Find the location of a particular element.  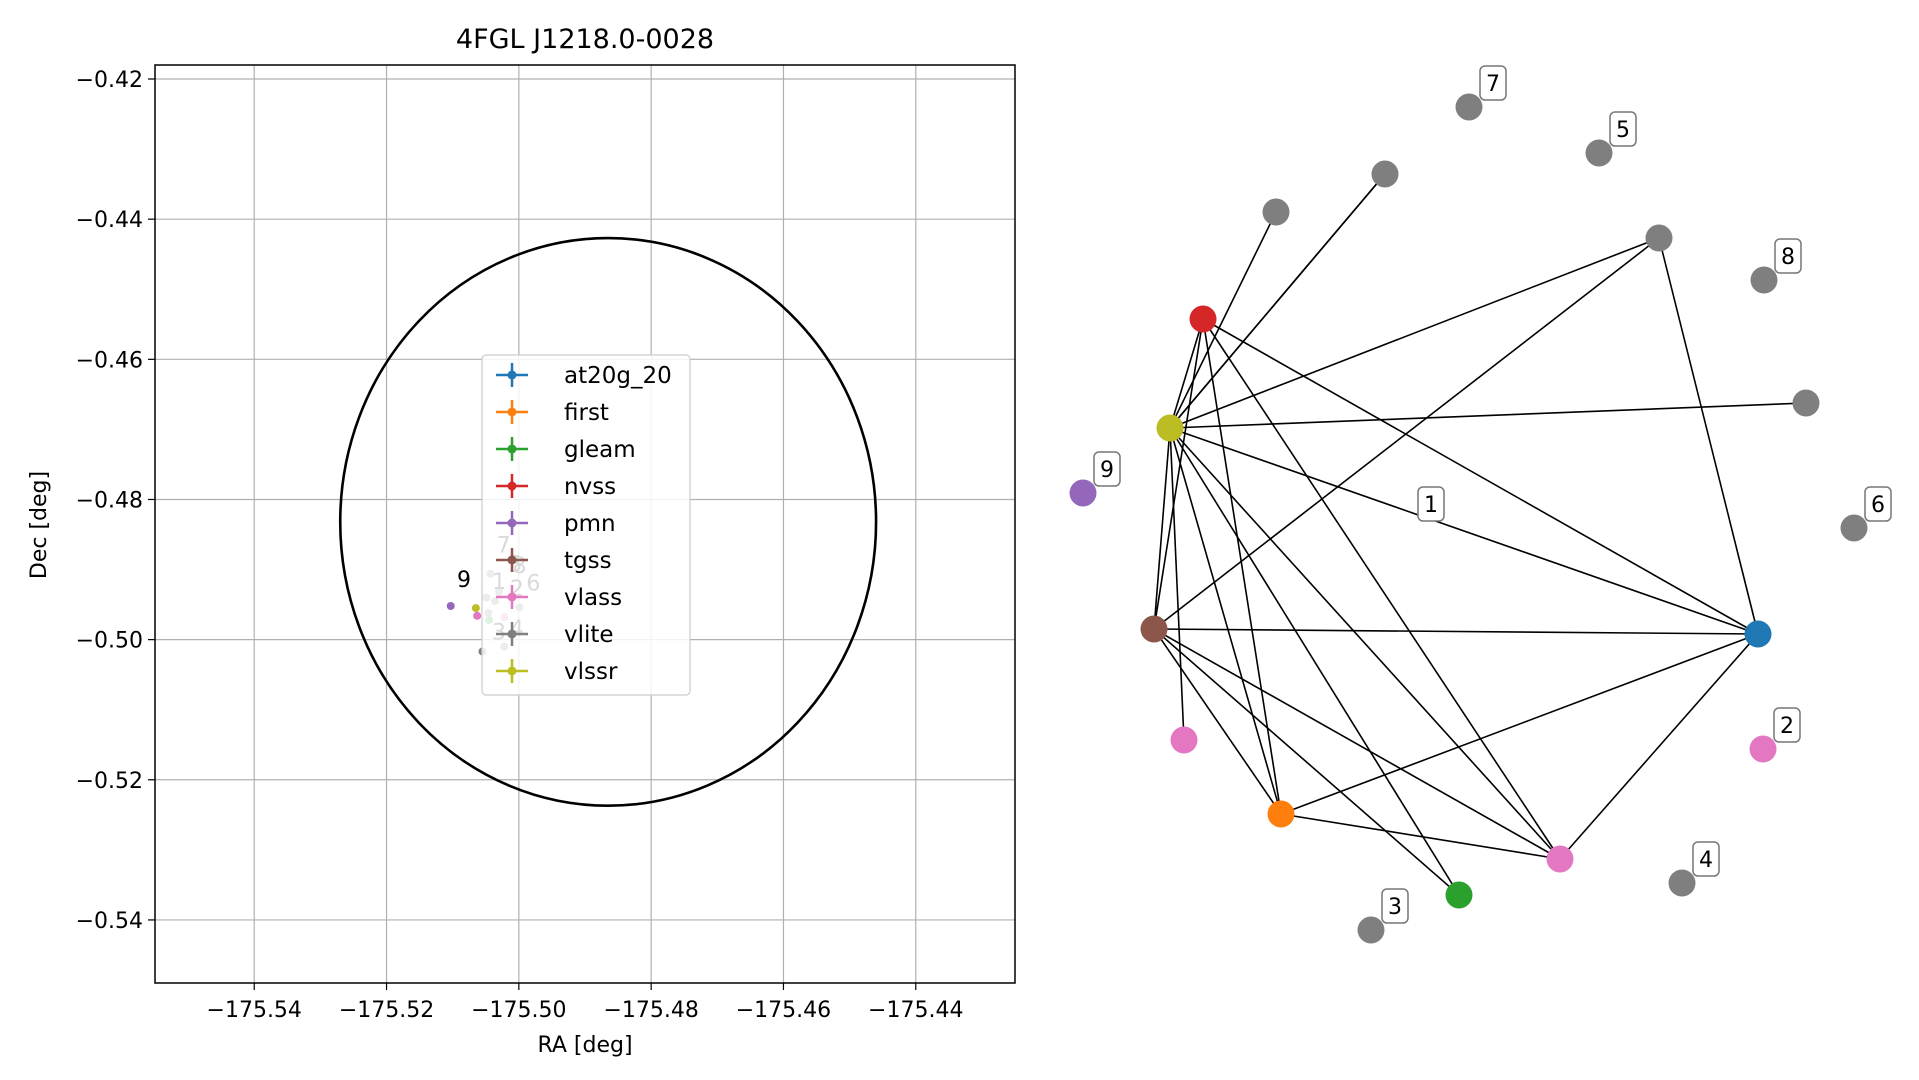

node-label-text: 9 is located at coordinates (1107, 470).